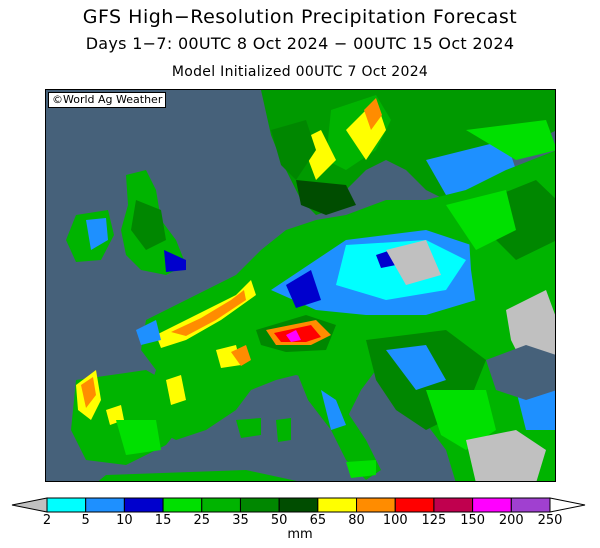  I want to click on legend-tick-label: 125, so click(434, 520).